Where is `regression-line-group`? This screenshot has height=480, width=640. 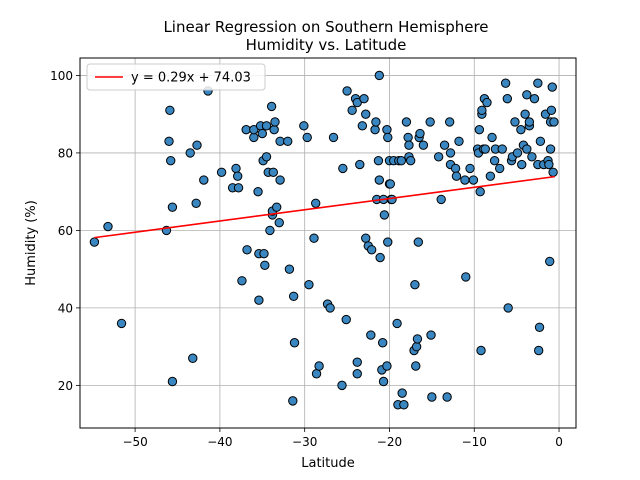
regression-line-group is located at coordinates (324, 207).